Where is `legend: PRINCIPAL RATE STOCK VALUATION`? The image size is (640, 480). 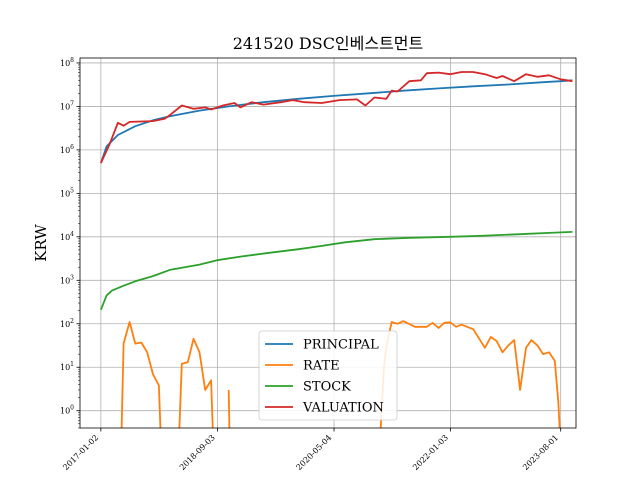
legend: PRINCIPAL RATE STOCK VALUATION is located at coordinates (328, 375).